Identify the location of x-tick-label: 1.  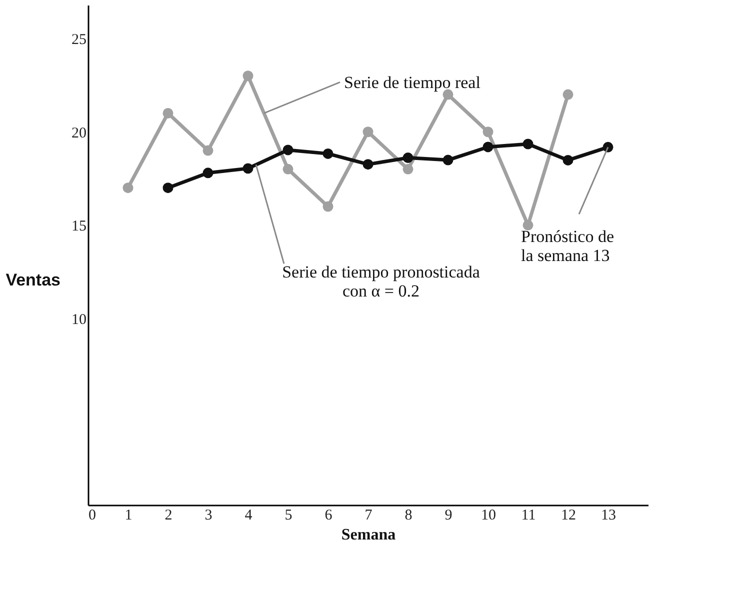
(128, 516).